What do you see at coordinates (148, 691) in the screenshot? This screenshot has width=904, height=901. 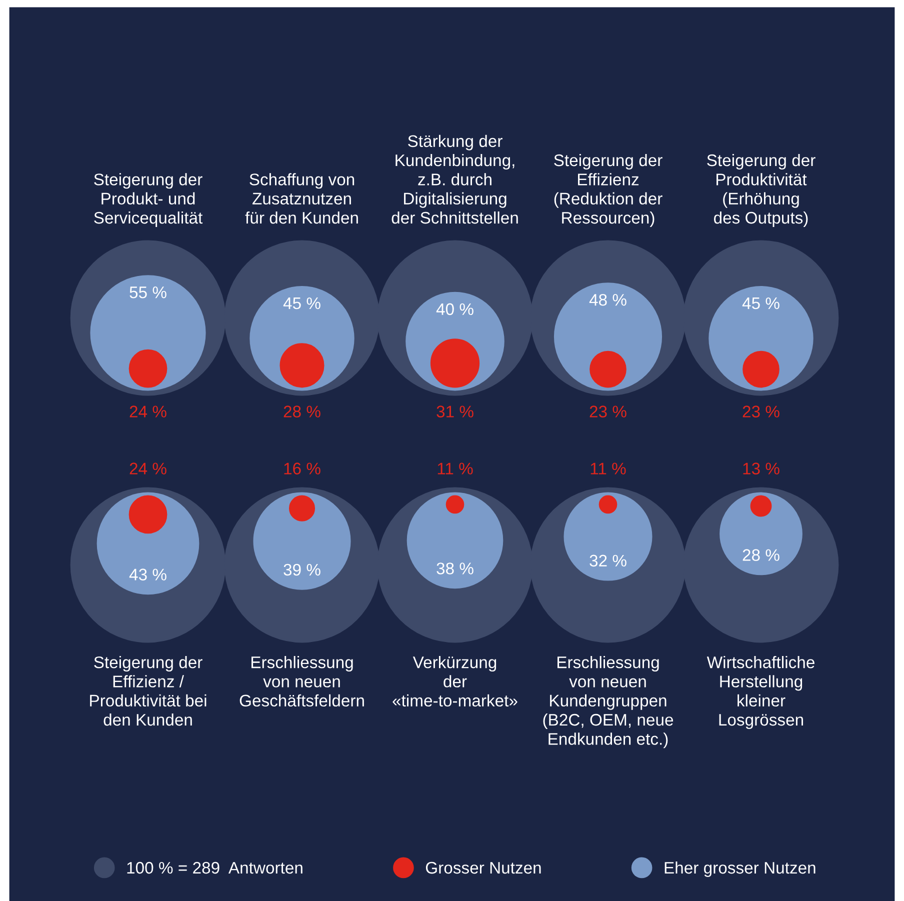 I see `category-label: Steigerung der Effizienz / Produktivität bei den Kunden` at bounding box center [148, 691].